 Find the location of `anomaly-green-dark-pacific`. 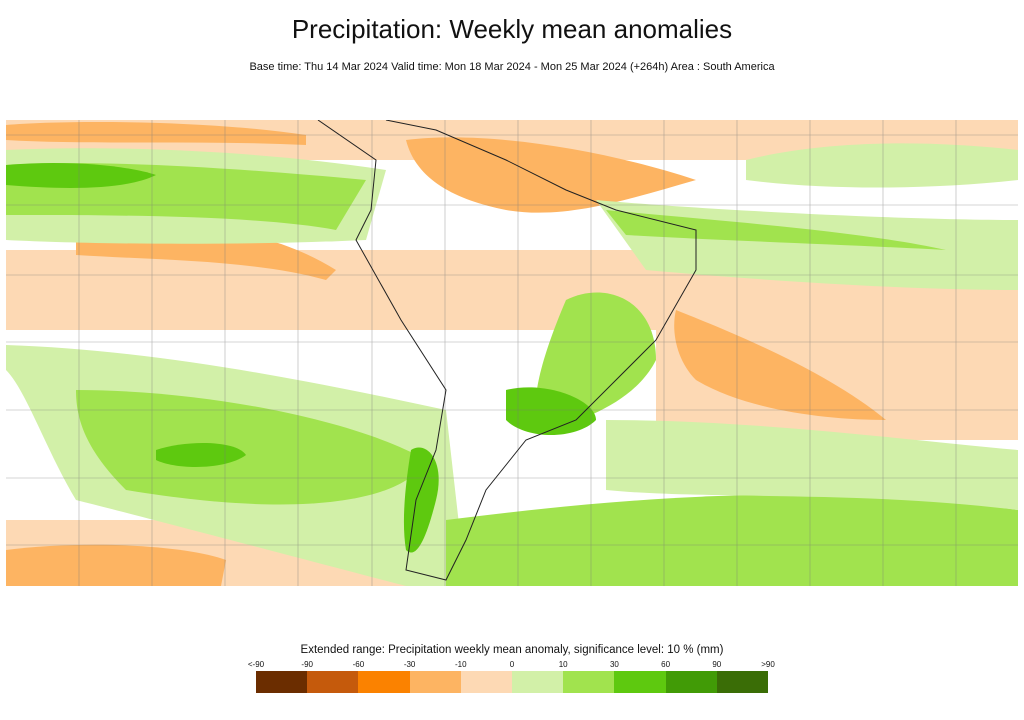

anomaly-green-dark-pacific is located at coordinates (201, 455).